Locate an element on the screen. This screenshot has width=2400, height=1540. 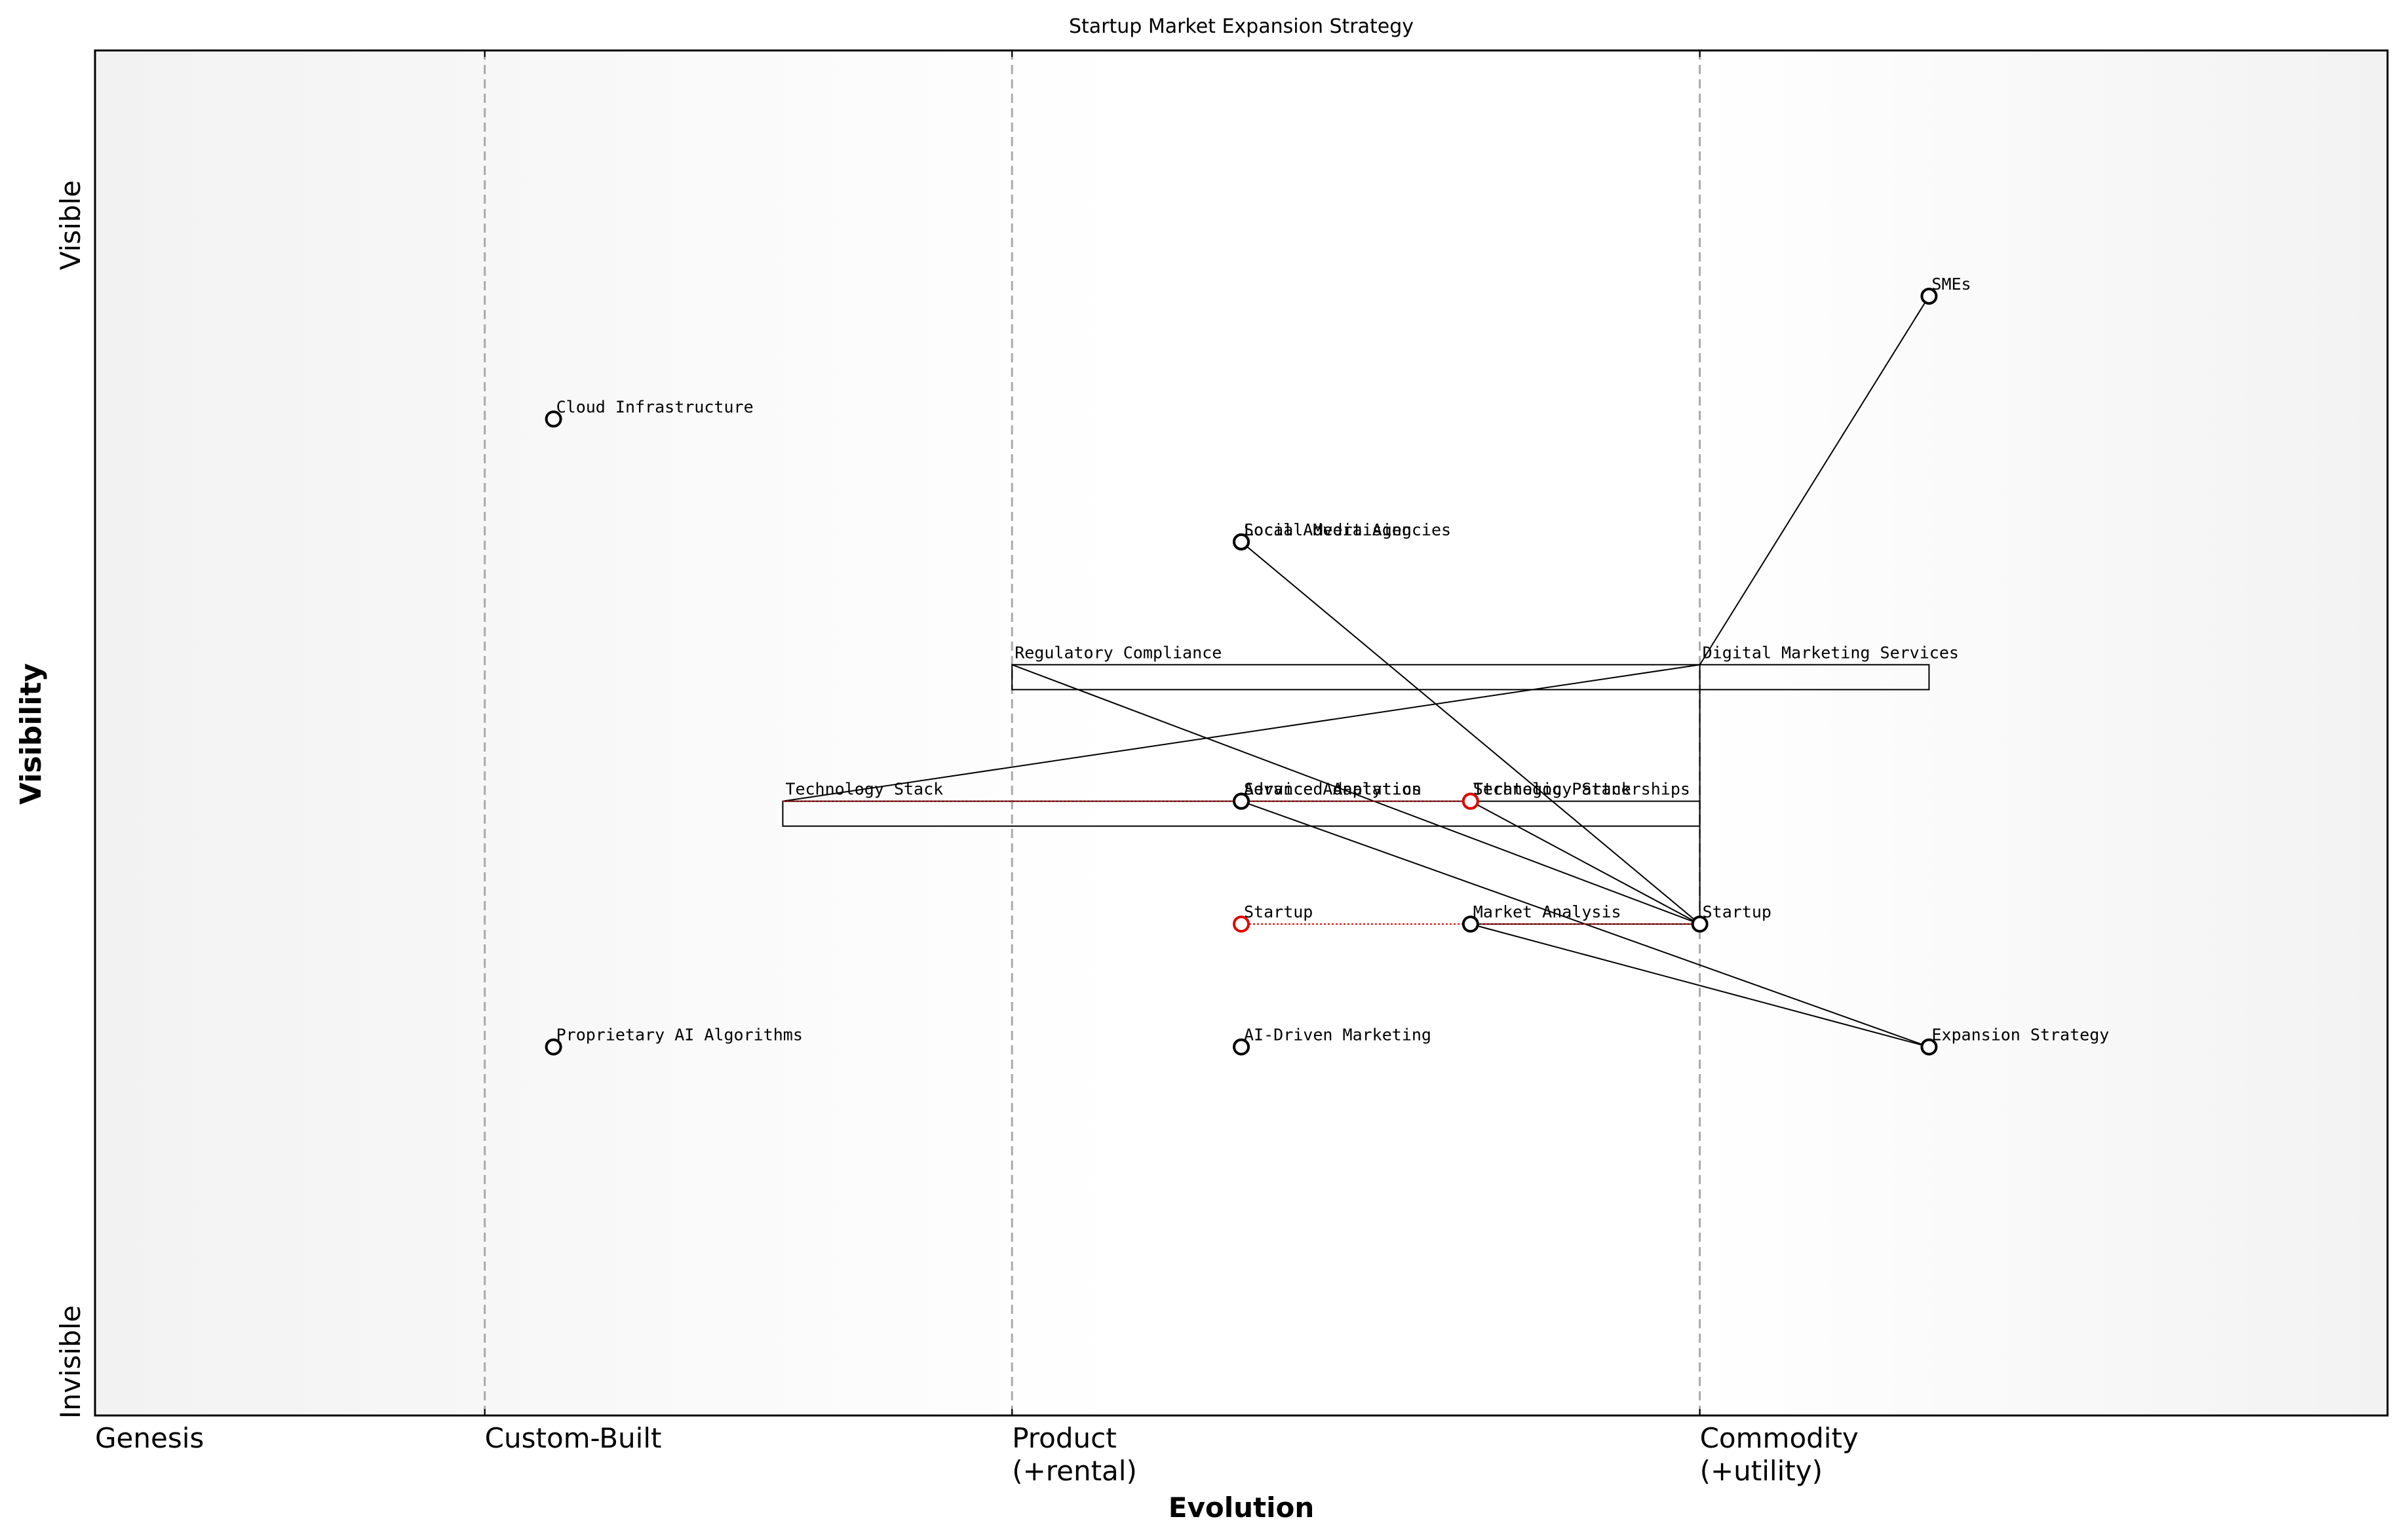
node-label: Digital Marketing Services is located at coordinates (1831, 652).